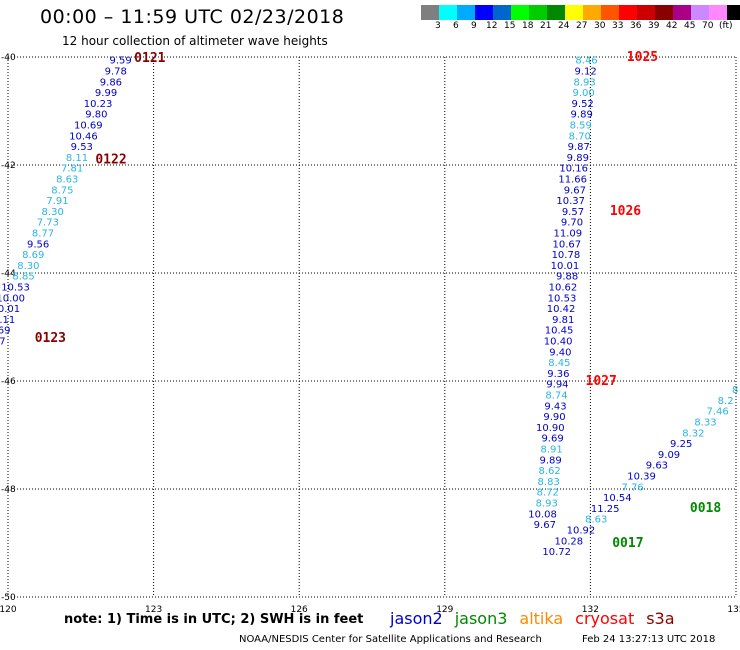  What do you see at coordinates (558, 374) in the screenshot?
I see `wave-height-value: 9.36` at bounding box center [558, 374].